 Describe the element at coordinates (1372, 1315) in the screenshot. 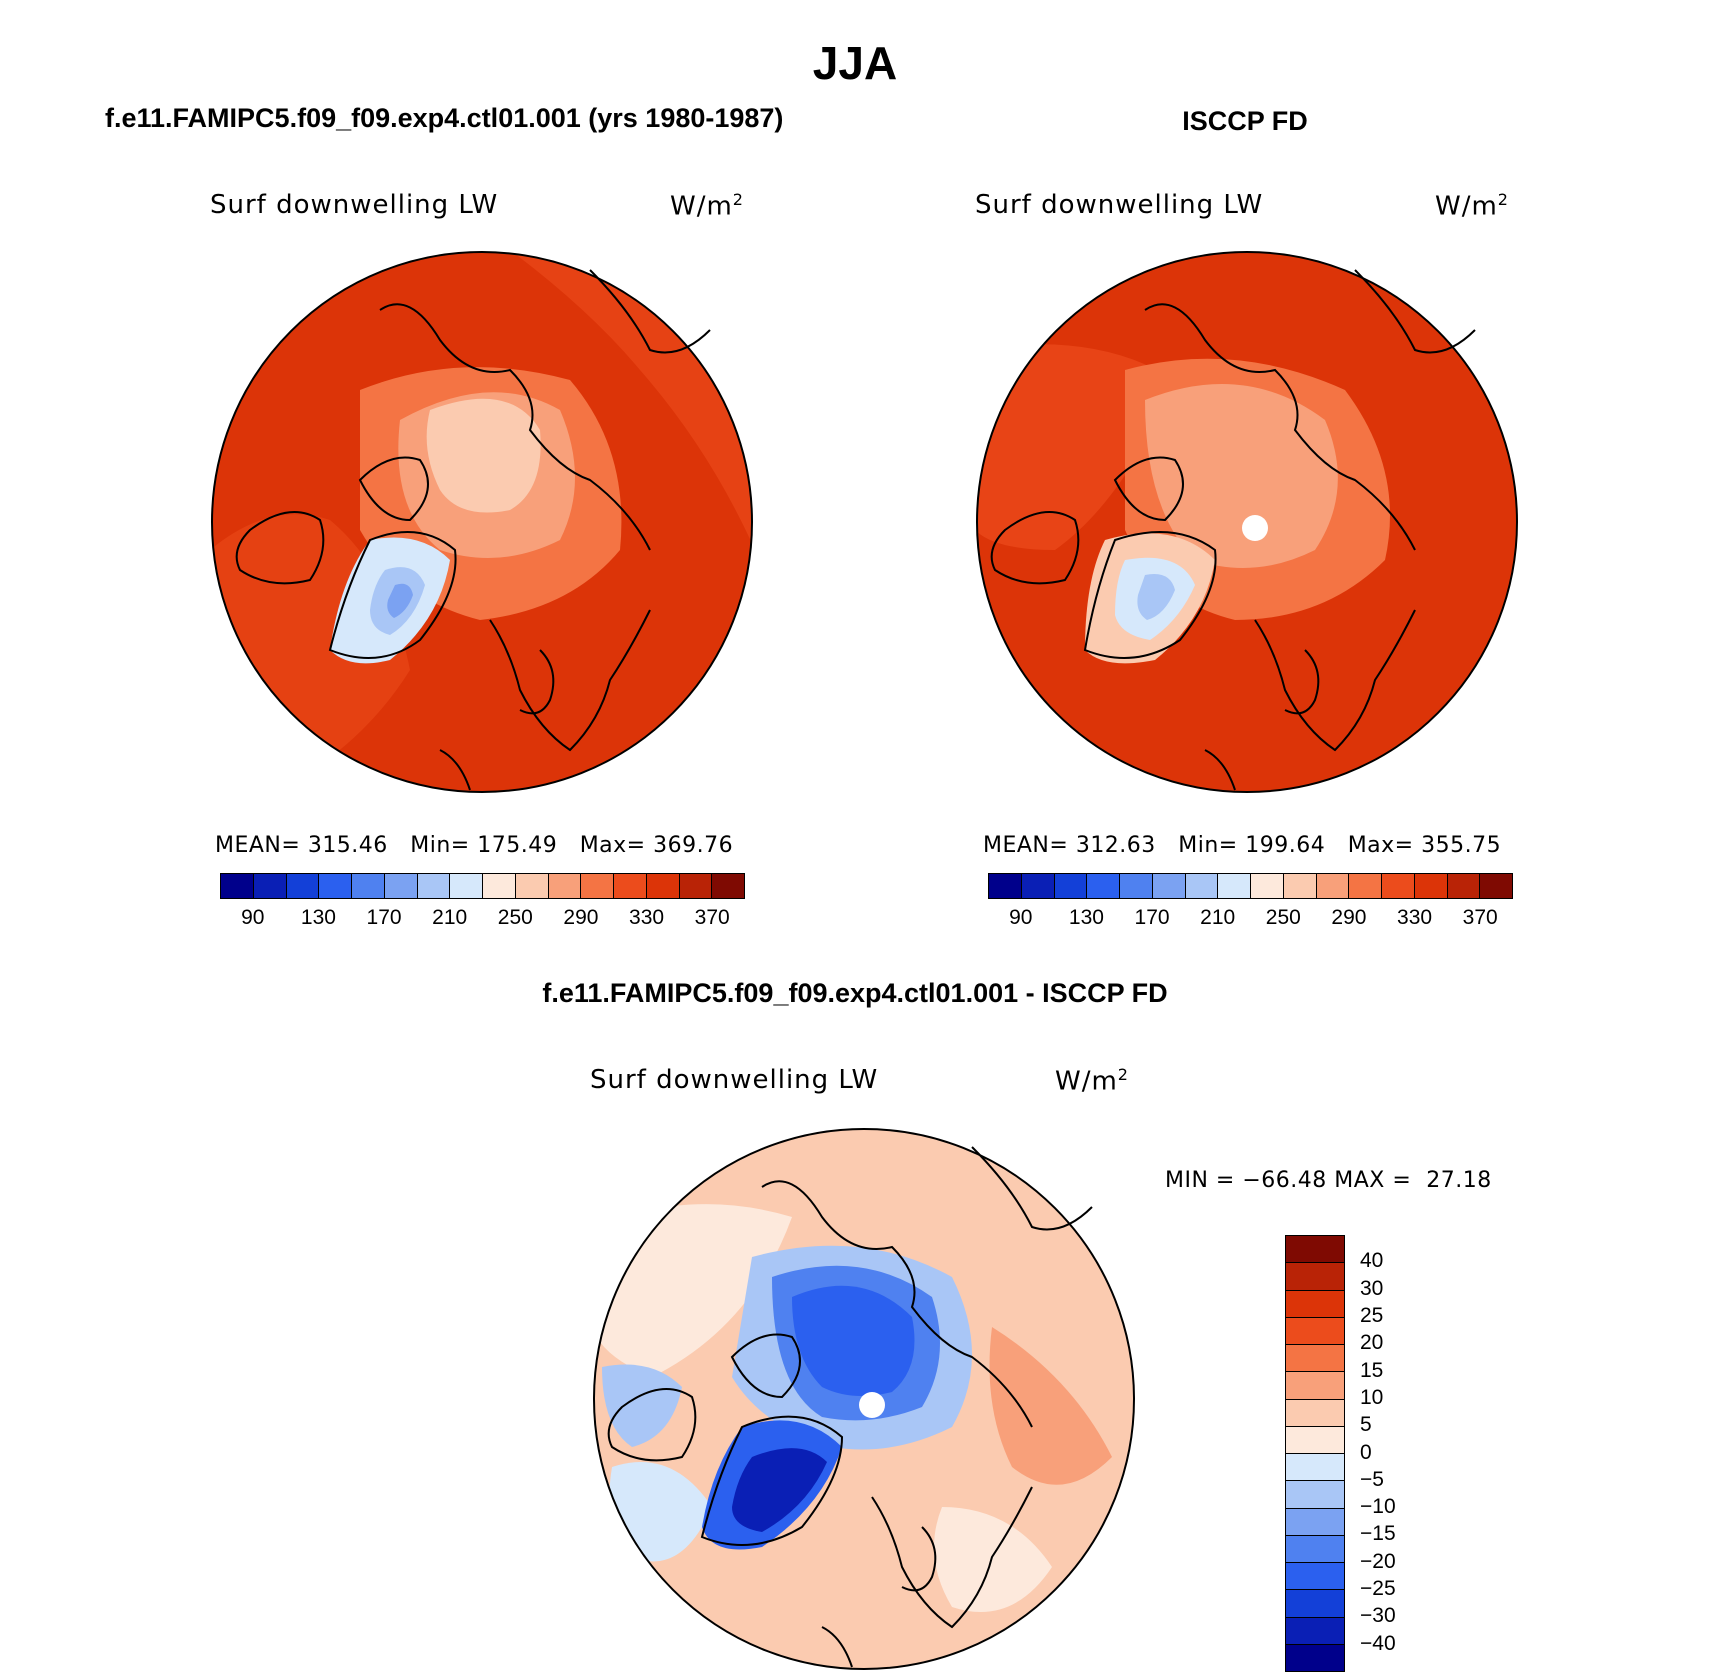

I see `colorbar-tick-label: 25` at that location.